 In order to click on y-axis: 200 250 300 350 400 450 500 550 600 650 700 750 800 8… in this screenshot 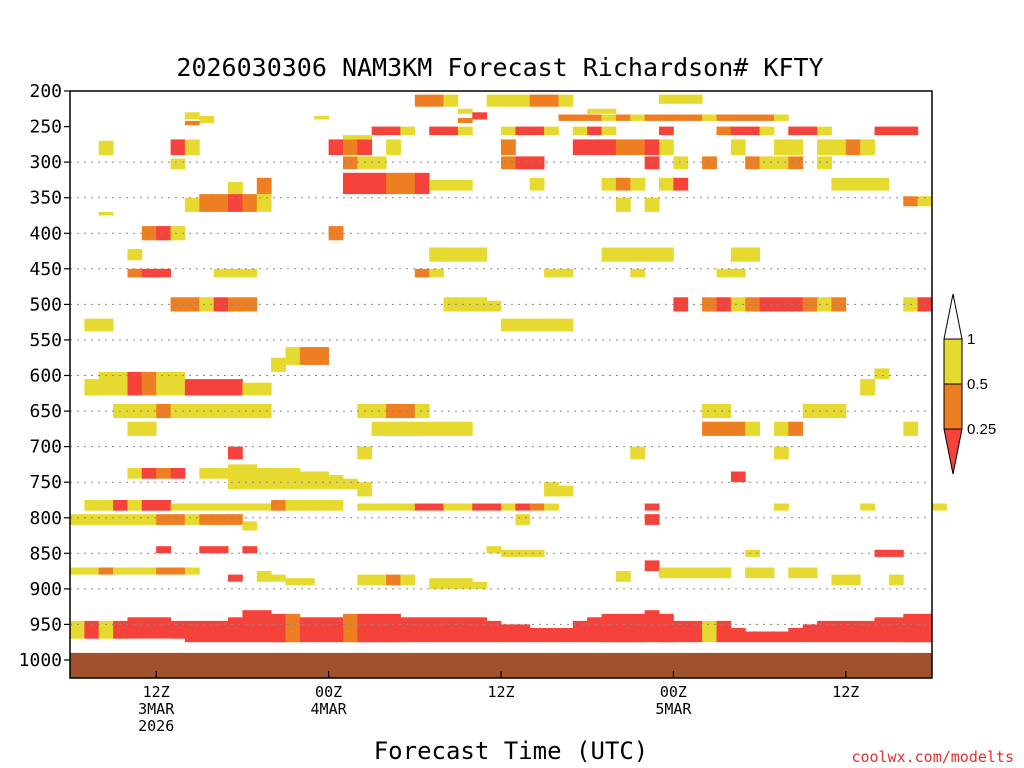, I will do `click(44, 376)`.